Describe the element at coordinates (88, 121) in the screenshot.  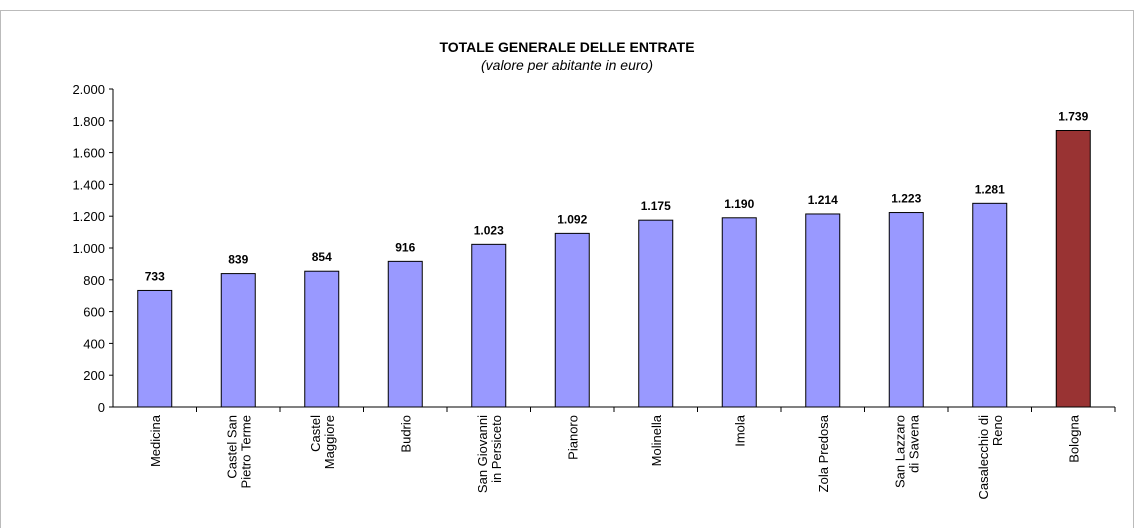
I see `y-tick-label: 1.800` at that location.